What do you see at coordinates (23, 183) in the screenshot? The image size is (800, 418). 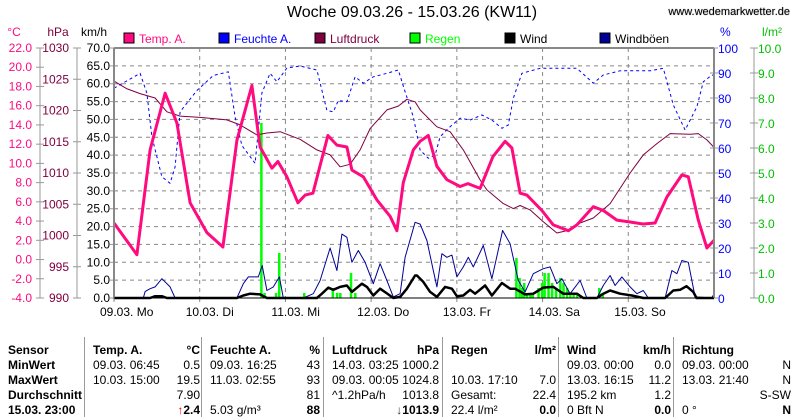 I see `temp-tick-label: 8.0` at bounding box center [23, 183].